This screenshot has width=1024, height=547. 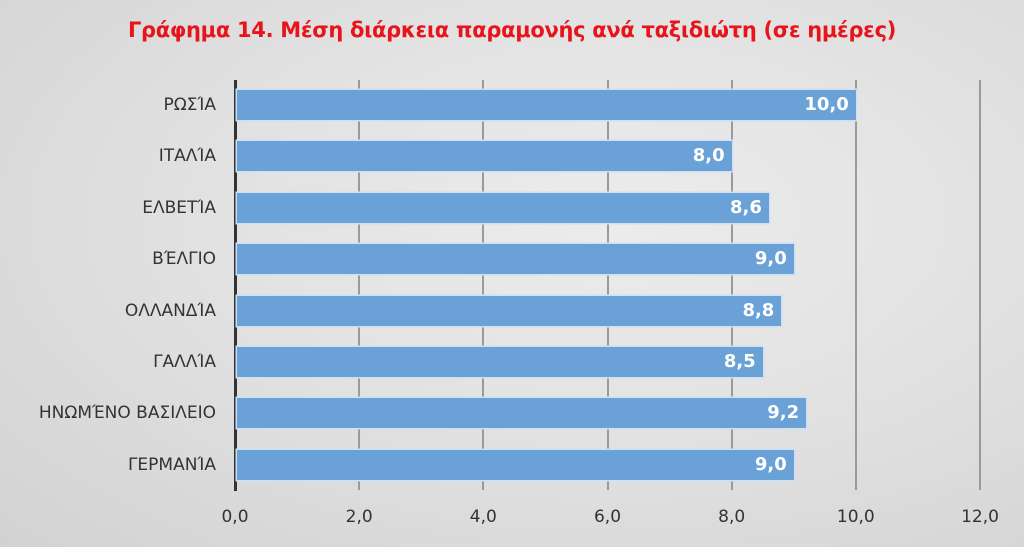 I want to click on category-label: ΓΕΡΜΑΝΊΑ, so click(x=171, y=464).